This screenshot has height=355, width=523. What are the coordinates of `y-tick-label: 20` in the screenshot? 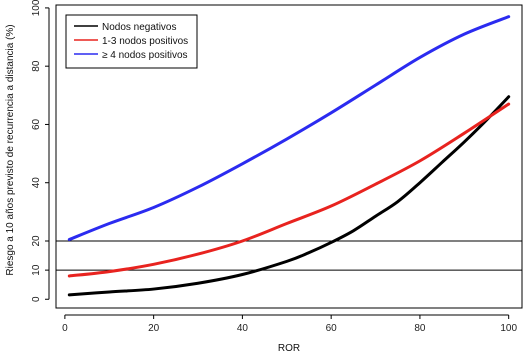 It's located at (36, 241).